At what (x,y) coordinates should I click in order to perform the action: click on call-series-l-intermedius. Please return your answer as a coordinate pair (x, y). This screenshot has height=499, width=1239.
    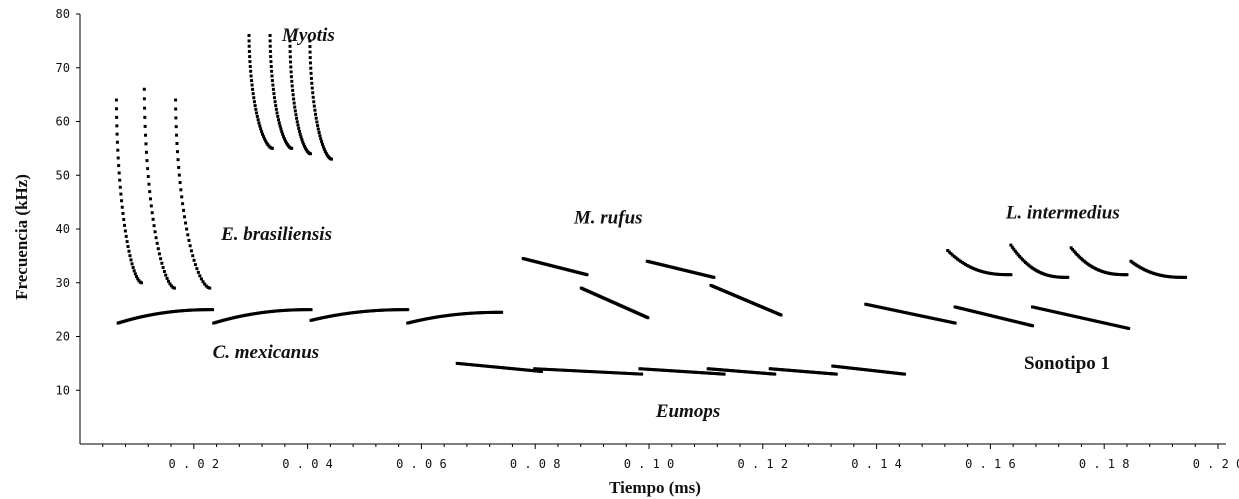
    Looking at the image, I should click on (1158, 269).